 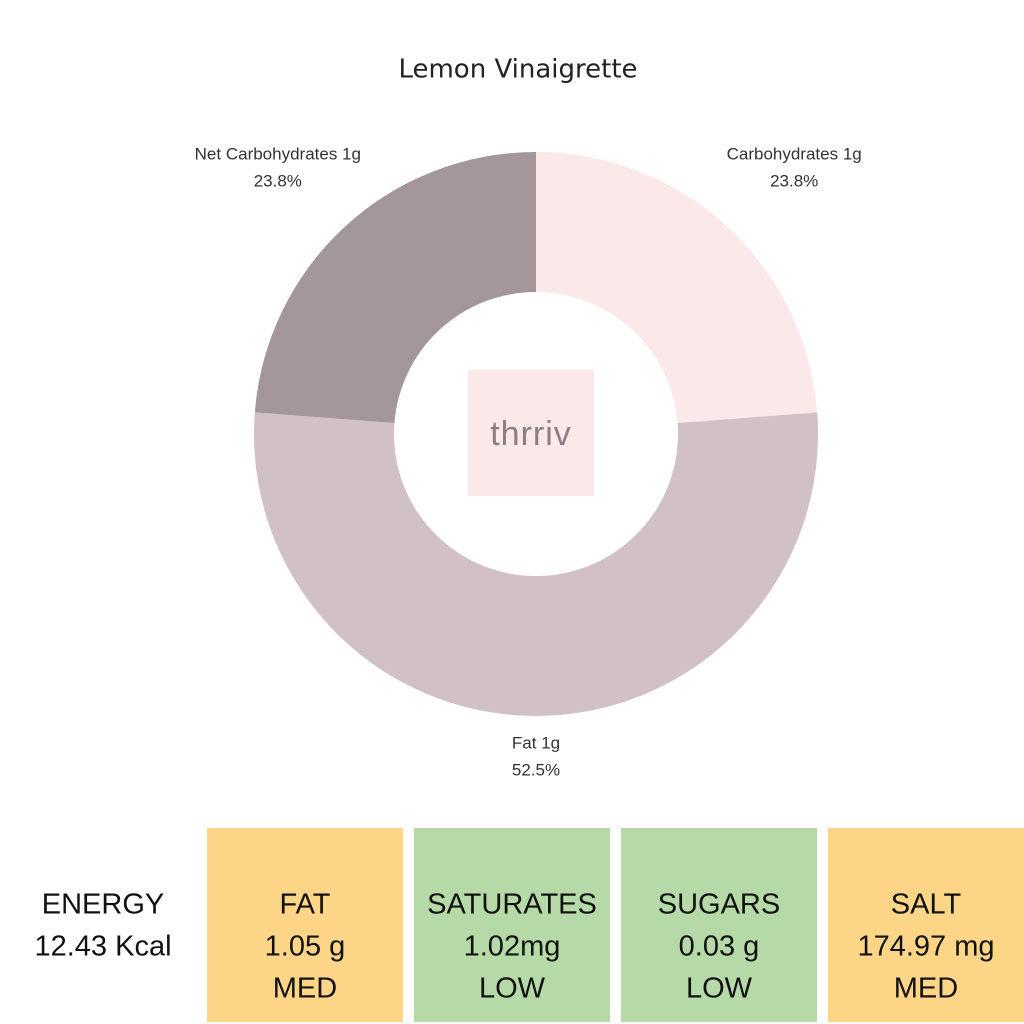 What do you see at coordinates (304, 905) in the screenshot?
I see `nutrient-name: FAT` at bounding box center [304, 905].